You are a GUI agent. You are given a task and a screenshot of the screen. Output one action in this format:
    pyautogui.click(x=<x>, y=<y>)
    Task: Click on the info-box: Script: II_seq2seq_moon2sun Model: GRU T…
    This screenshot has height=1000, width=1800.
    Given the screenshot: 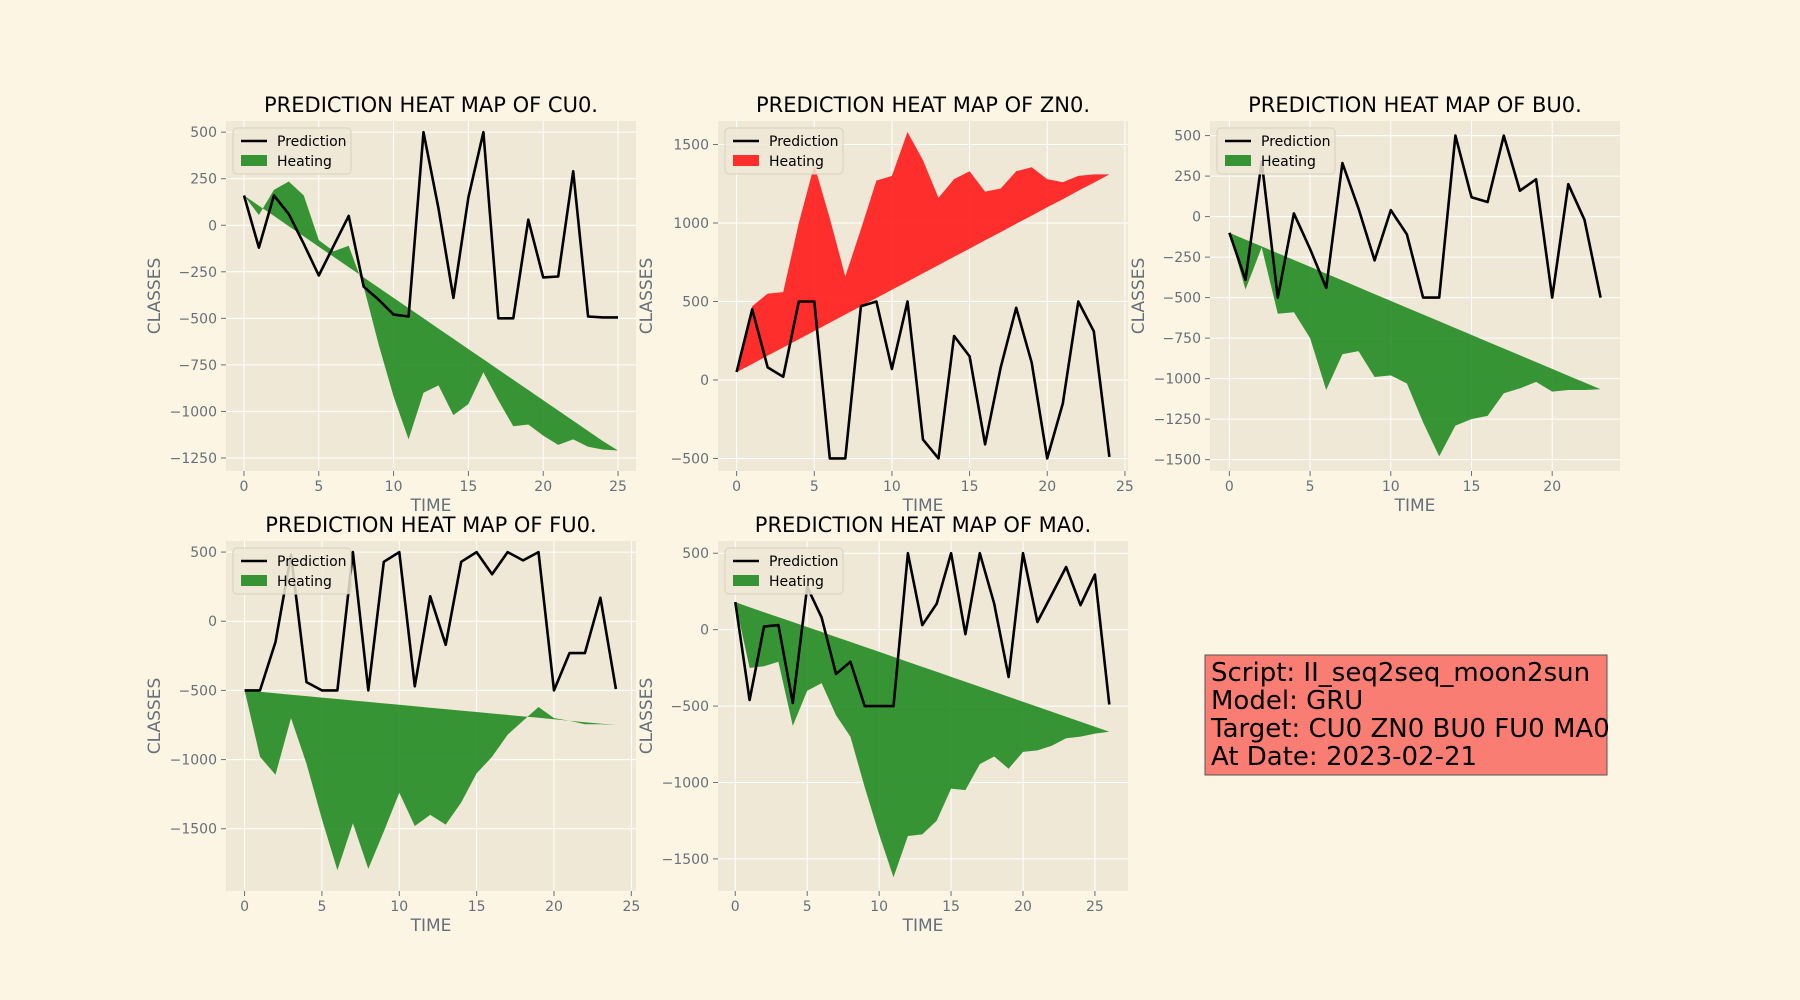 What is the action you would take?
    pyautogui.click(x=1407, y=715)
    